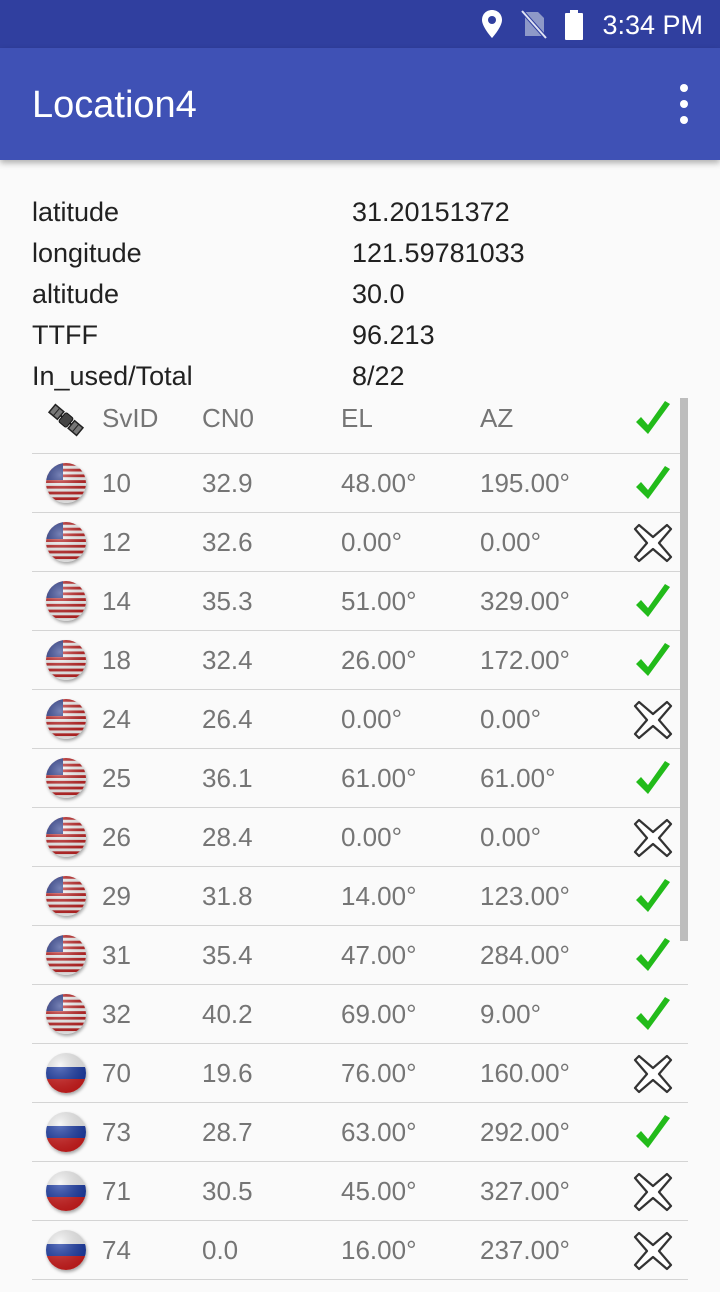  I want to click on battery-icon, so click(574, 27).